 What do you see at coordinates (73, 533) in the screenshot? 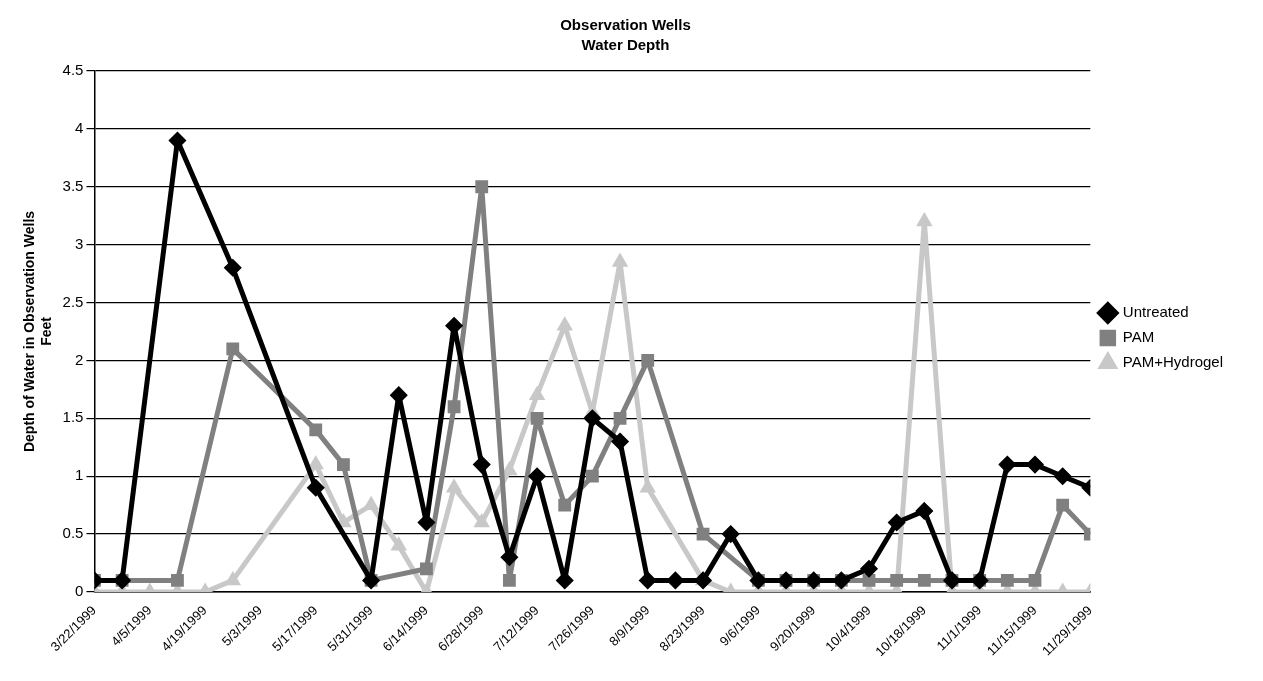
I see `y-tick-label: 0.5` at bounding box center [73, 533].